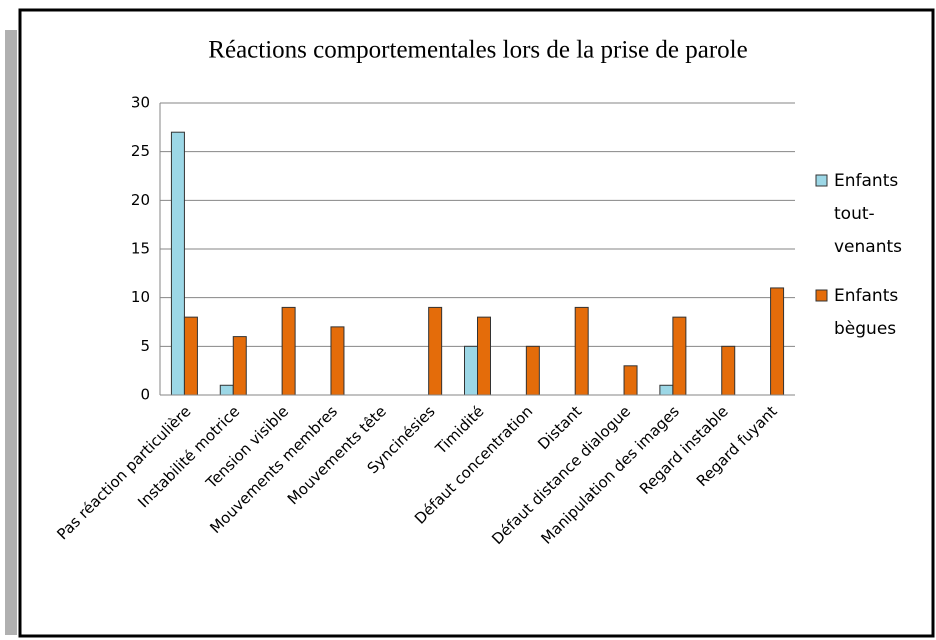  I want to click on y-tick-label: 10, so click(140, 297).